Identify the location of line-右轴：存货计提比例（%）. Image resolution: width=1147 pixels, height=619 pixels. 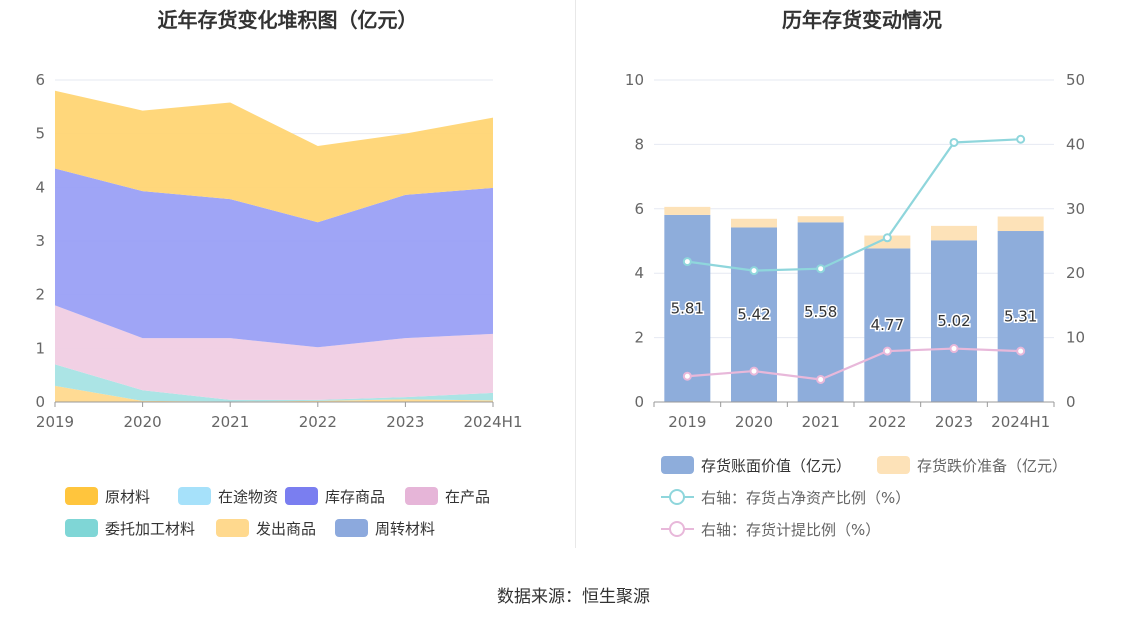
(854, 364).